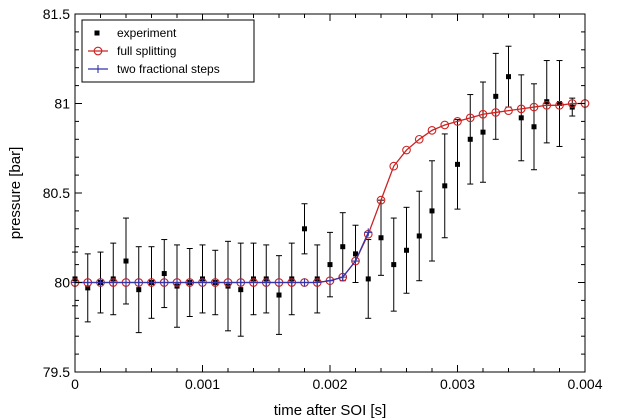  I want to click on x-tick-label: 0.004, so click(584, 384).